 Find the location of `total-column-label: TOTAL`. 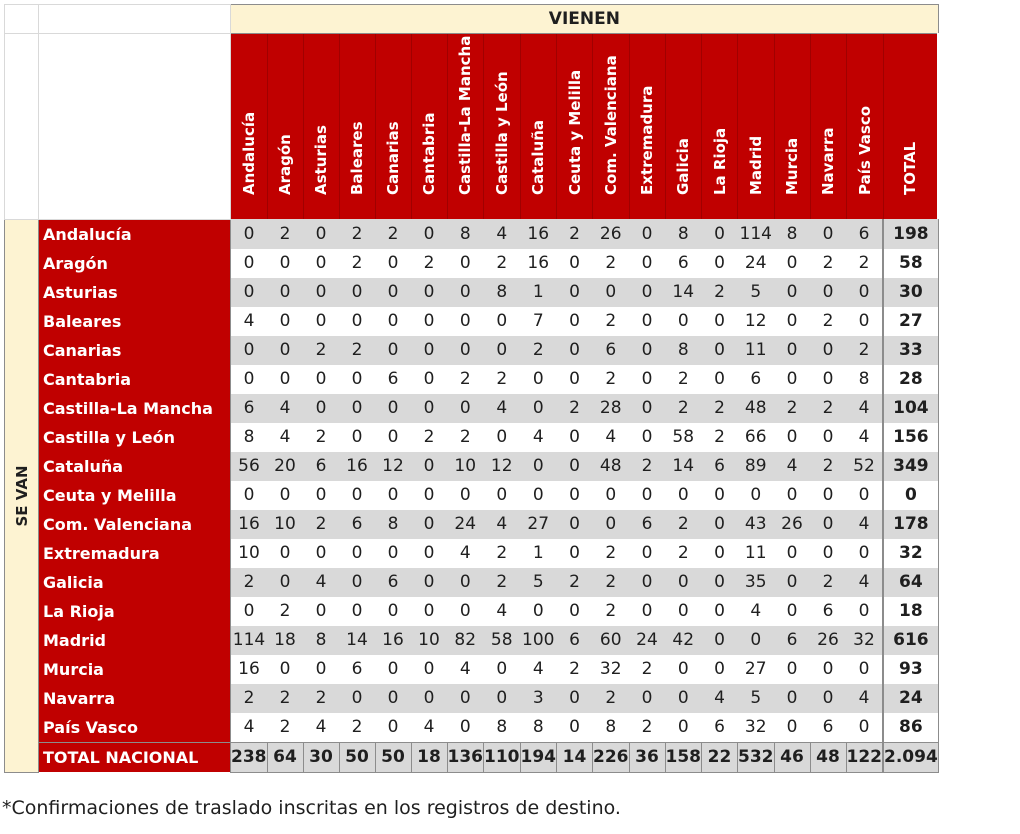

total-column-label: TOTAL is located at coordinates (910, 168).